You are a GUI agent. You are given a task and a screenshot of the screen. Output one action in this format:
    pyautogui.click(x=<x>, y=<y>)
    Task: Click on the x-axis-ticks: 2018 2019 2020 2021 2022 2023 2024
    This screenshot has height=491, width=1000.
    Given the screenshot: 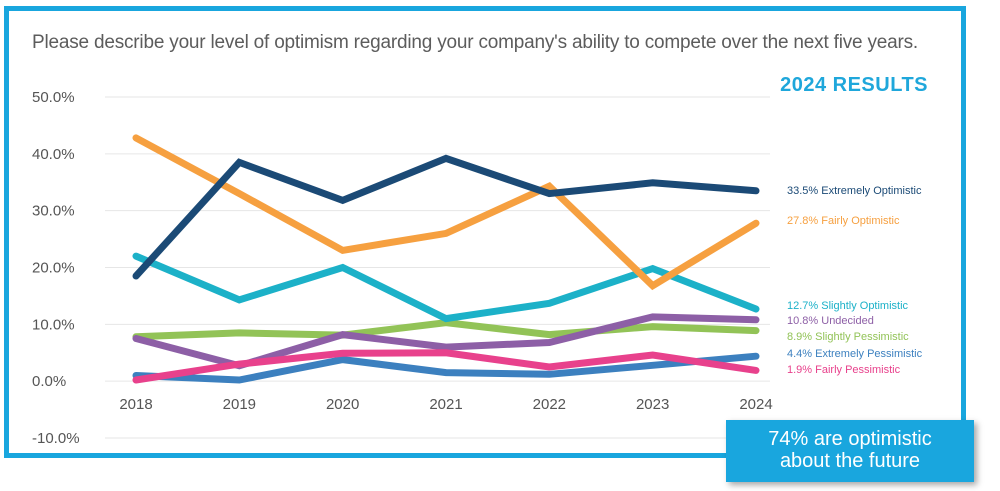 What is the action you would take?
    pyautogui.click(x=445, y=404)
    